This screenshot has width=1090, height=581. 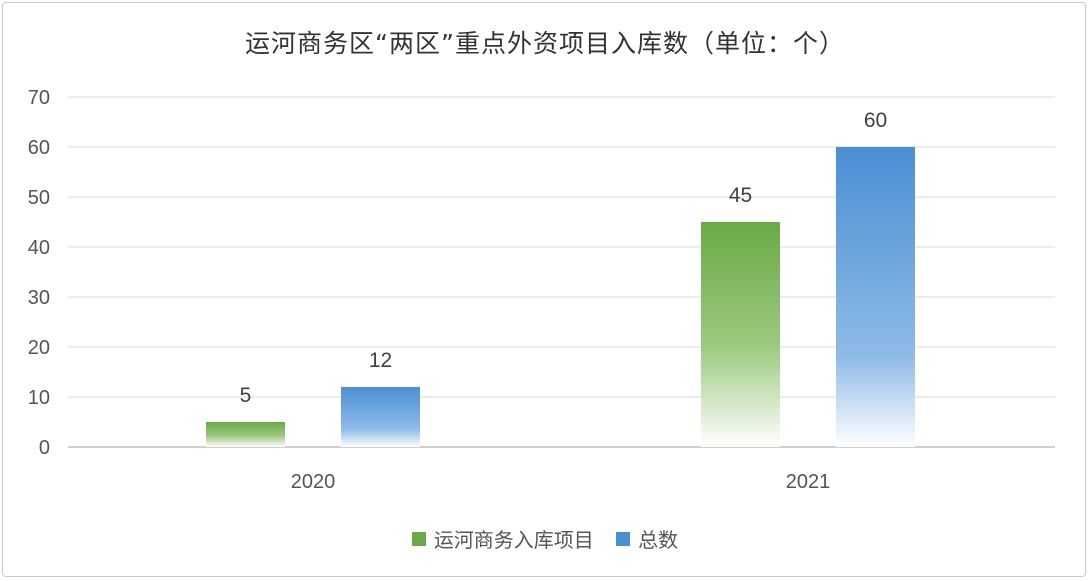 I want to click on legend-label-series-1: 运河商务入库项目, so click(x=513, y=540).